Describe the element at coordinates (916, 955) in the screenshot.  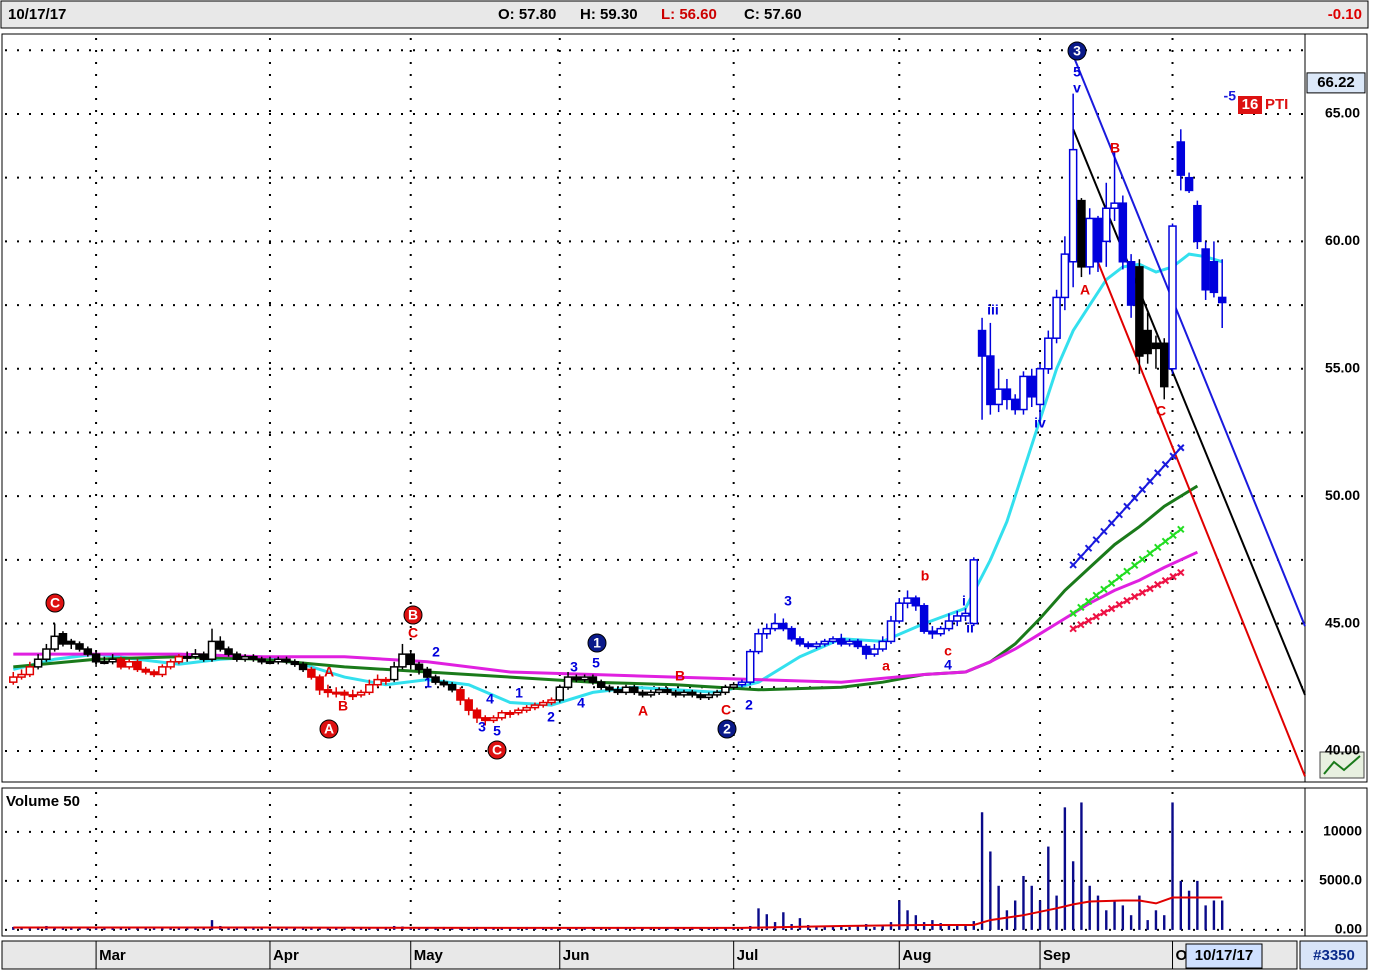
I see `x-tick-label: Aug` at that location.